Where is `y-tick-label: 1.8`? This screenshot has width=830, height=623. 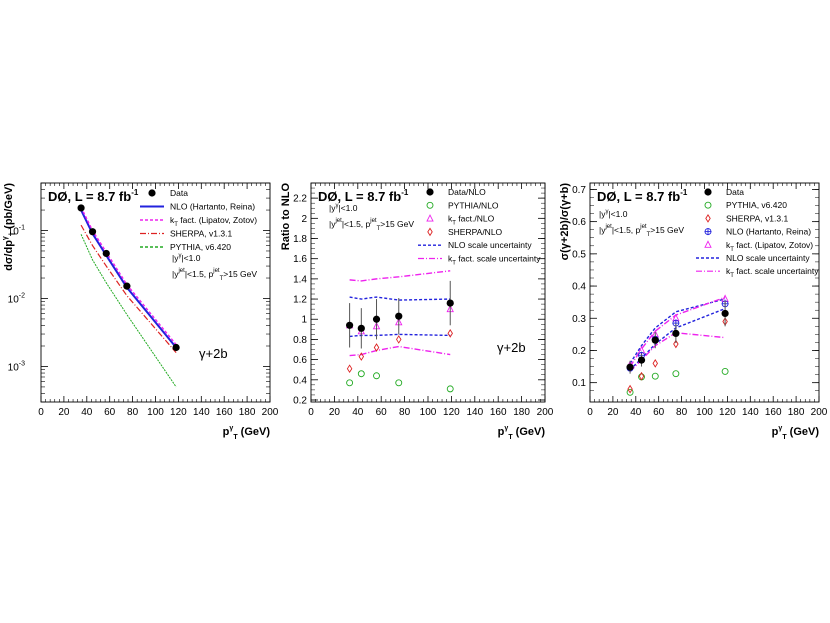
y-tick-label: 1.8 is located at coordinates (300, 239).